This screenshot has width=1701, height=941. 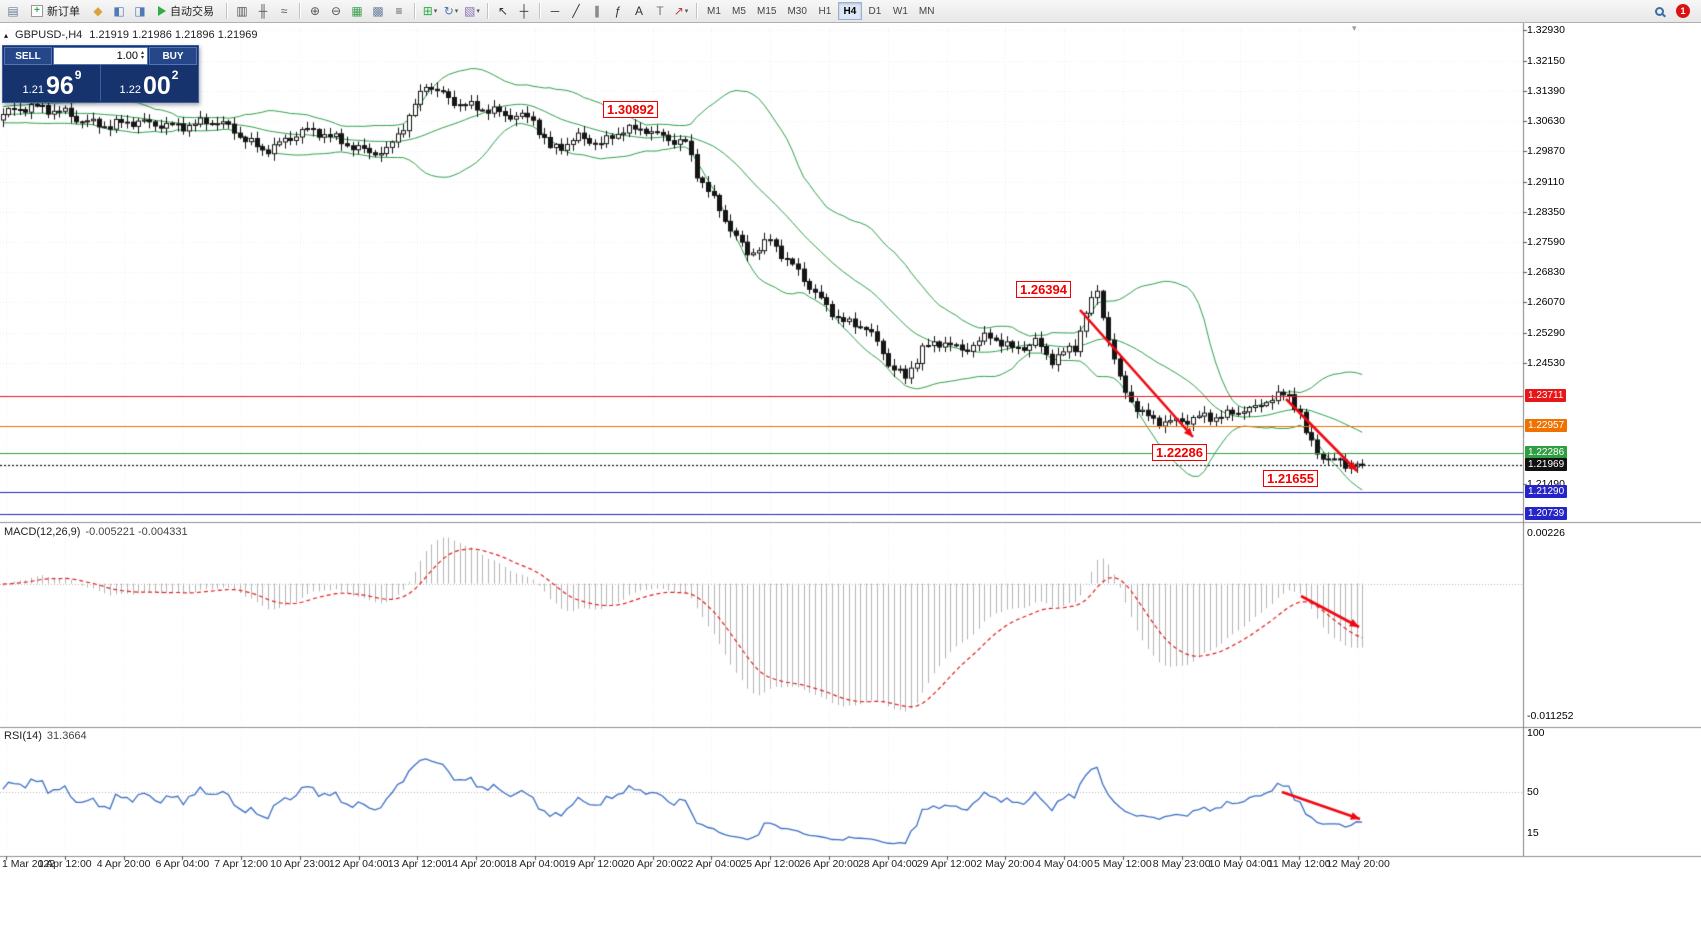 I want to click on spinner-down-icon: ▾, so click(x=142, y=58).